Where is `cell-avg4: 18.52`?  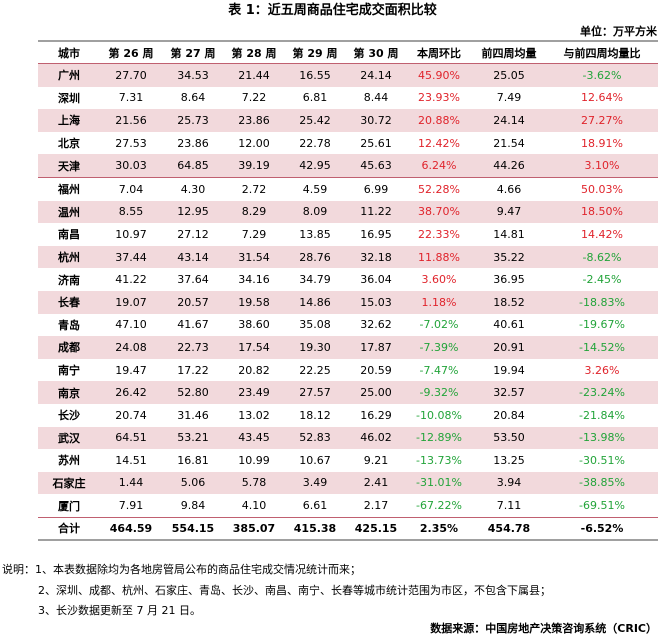
cell-avg4: 18.52 is located at coordinates (509, 302).